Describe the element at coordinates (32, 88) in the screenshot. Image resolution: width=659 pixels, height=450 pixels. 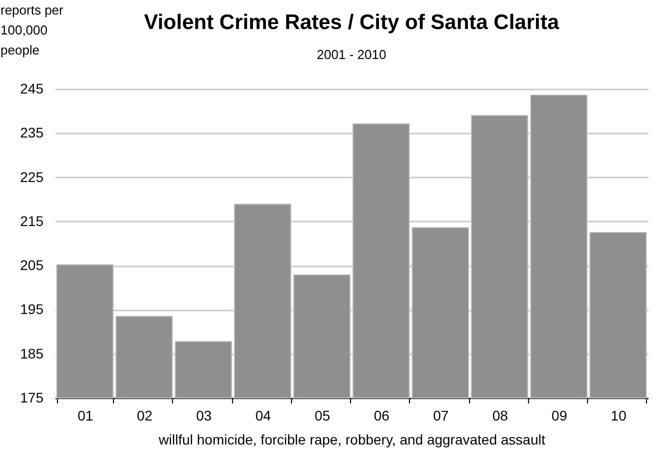
I see `y-tick-label: 245` at that location.